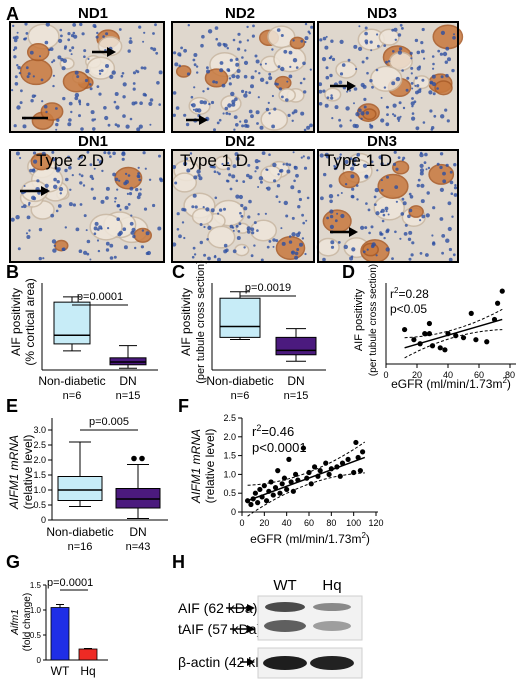 The height and width of the screenshot is (688, 520). I want to click on wb-band-aif-hq, so click(332, 607).